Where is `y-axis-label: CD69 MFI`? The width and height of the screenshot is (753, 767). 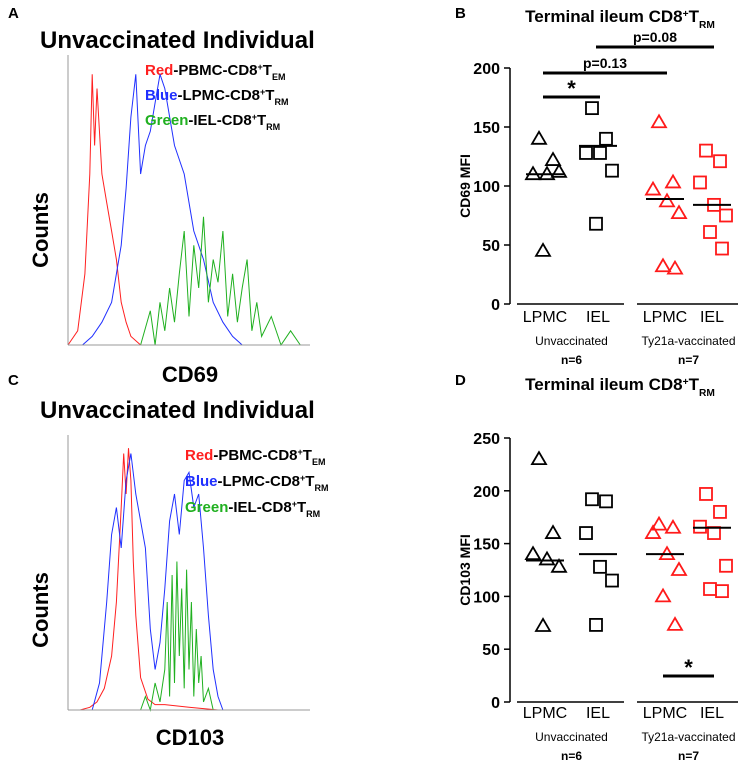 y-axis-label: CD69 MFI is located at coordinates (465, 186).